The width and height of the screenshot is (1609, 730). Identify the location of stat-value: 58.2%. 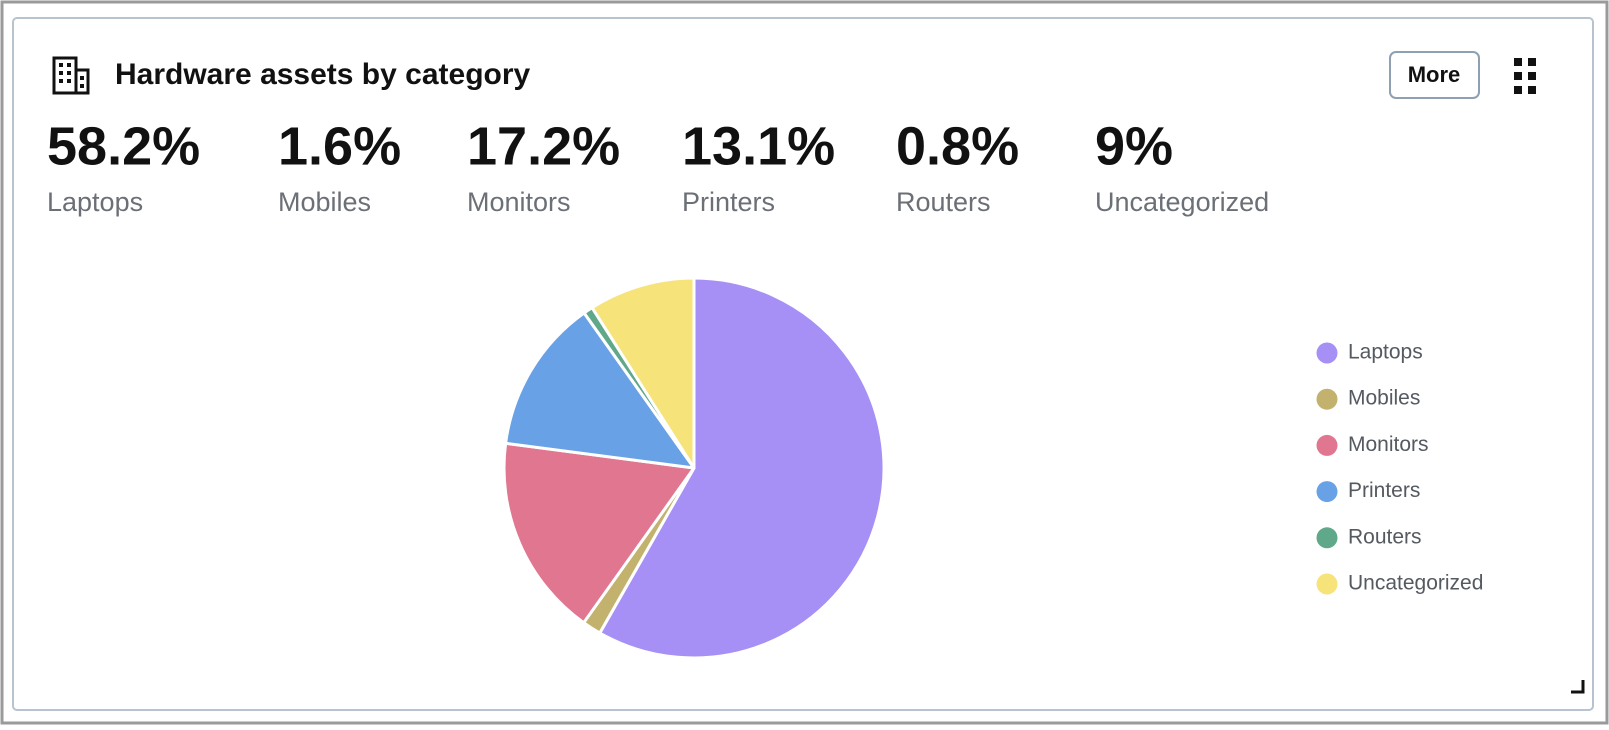
(123, 146).